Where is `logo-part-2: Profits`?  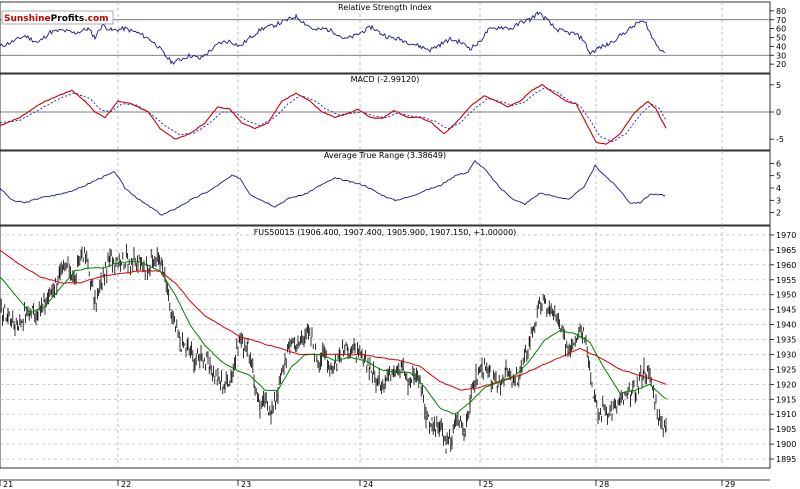 logo-part-2: Profits is located at coordinates (68, 19).